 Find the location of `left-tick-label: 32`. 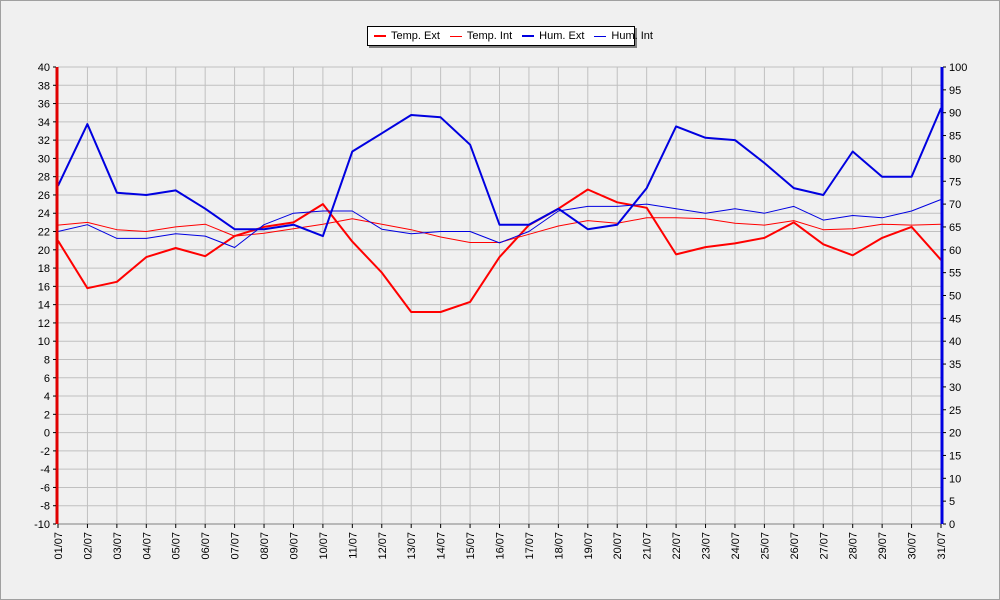

left-tick-label: 32 is located at coordinates (44, 141).